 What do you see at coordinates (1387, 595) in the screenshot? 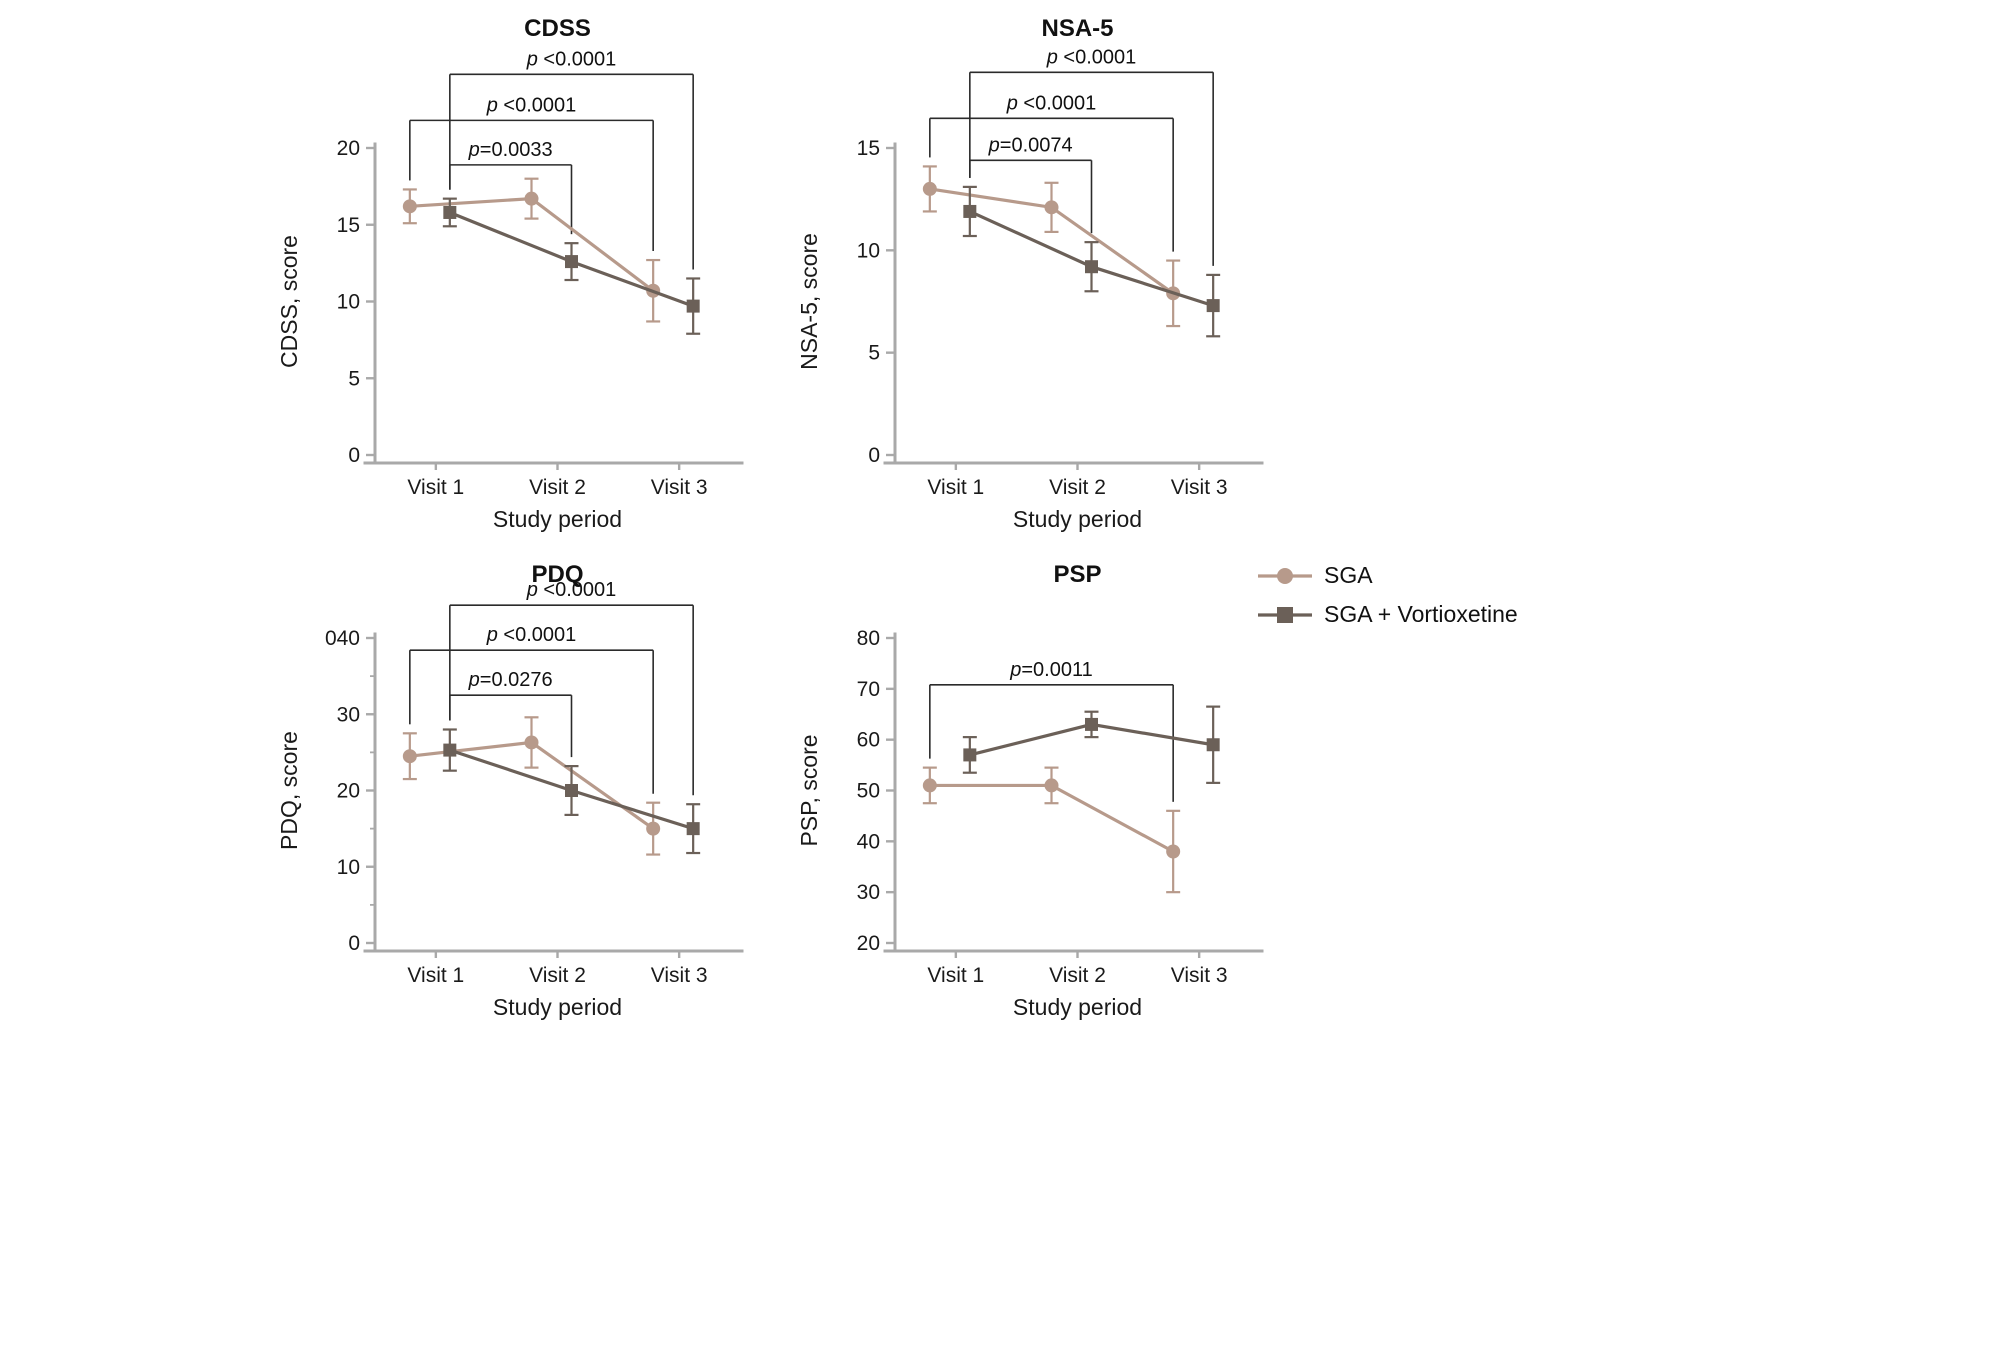
I see `legend: SGA SGA + Vortioxetine` at bounding box center [1387, 595].